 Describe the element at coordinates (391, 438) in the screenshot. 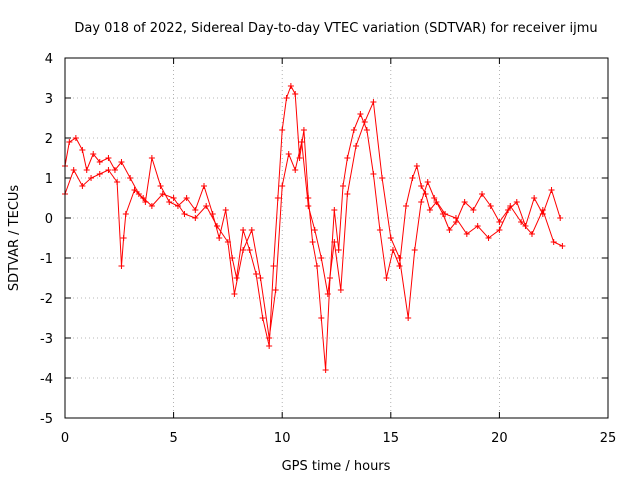

I see `x-tick-label: 15` at that location.